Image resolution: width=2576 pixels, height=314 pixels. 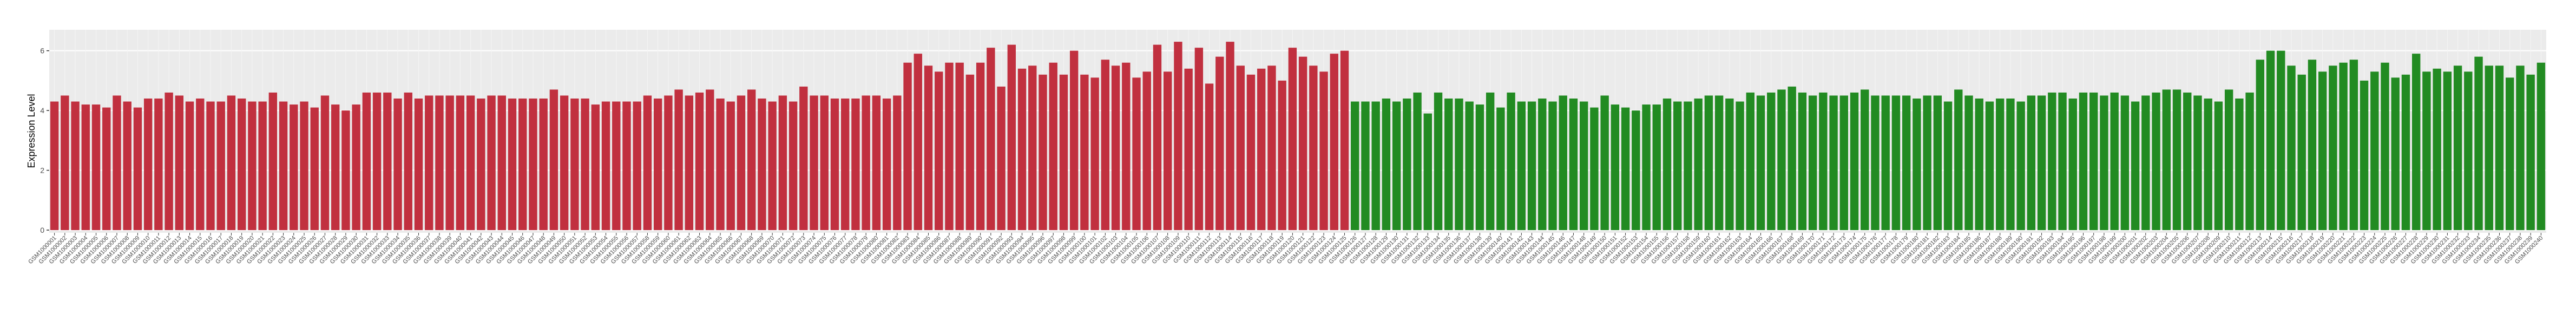 What do you see at coordinates (42, 230) in the screenshot?
I see `y-tick-label: 0` at bounding box center [42, 230].